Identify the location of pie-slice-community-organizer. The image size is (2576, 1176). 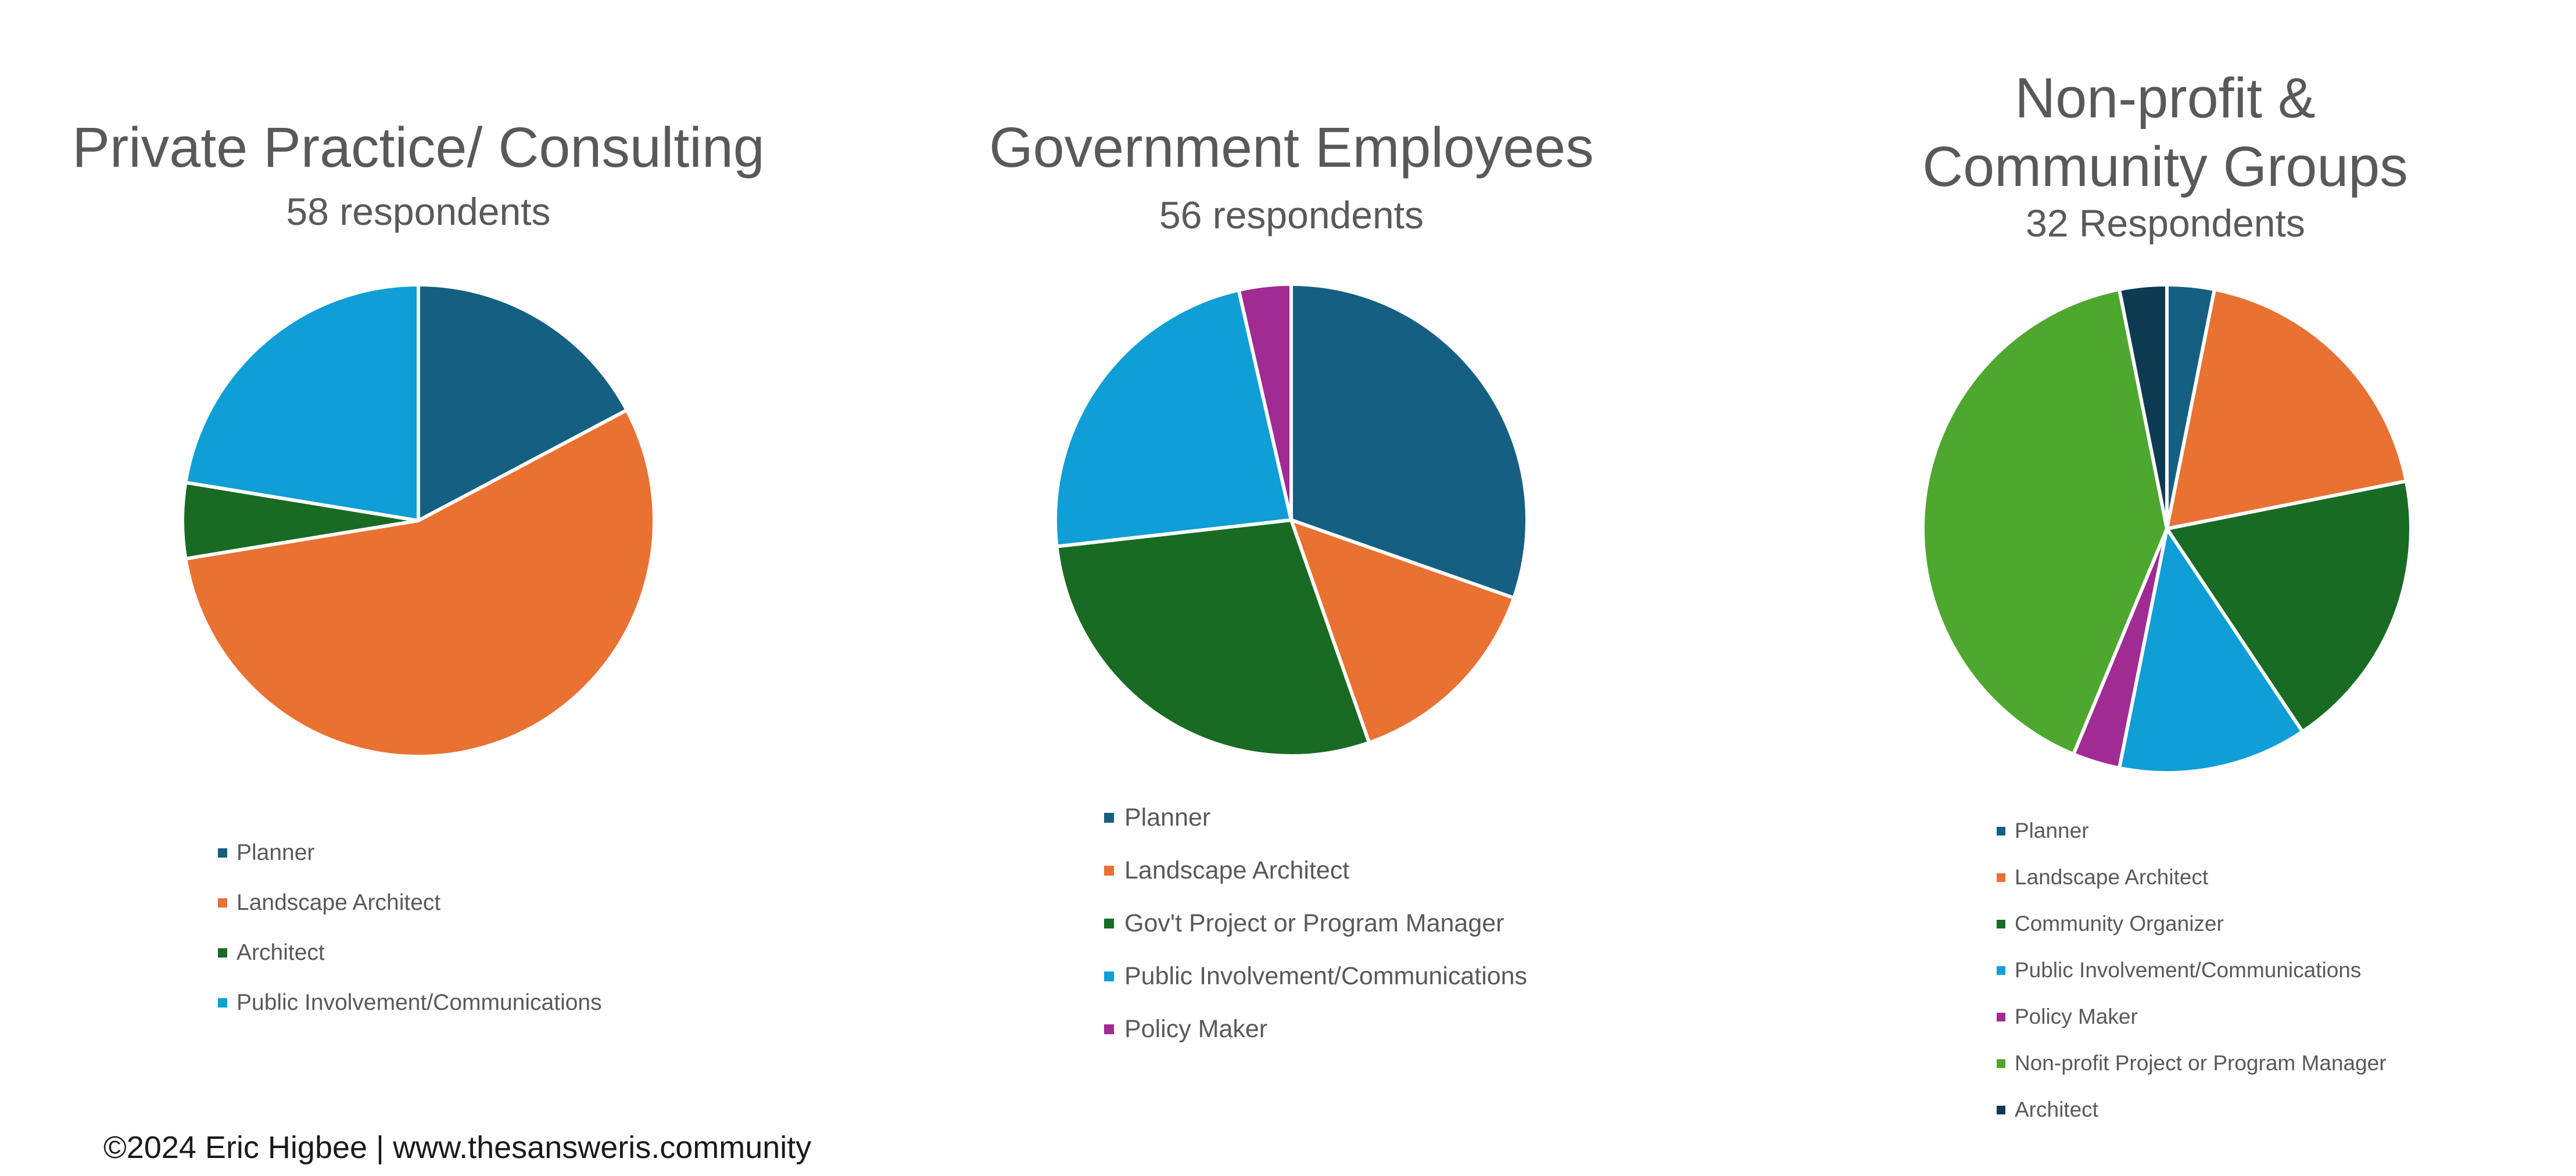
(2289, 606).